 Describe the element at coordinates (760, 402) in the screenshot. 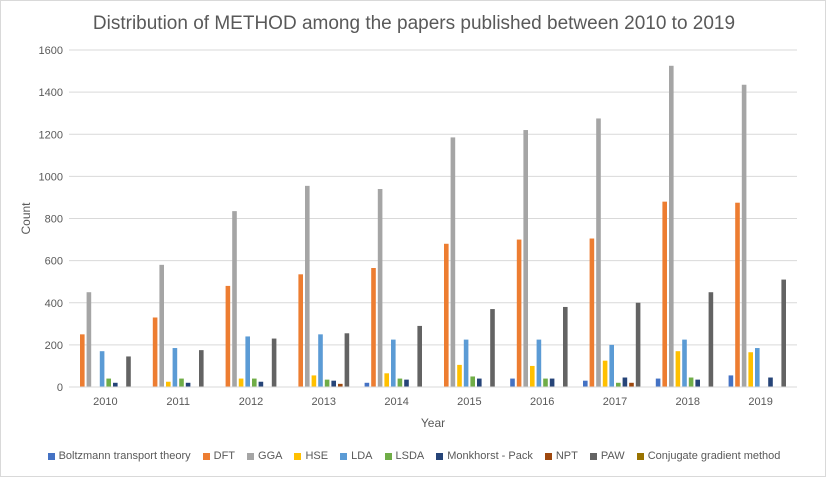

I see `x-tick-label: 2019` at that location.